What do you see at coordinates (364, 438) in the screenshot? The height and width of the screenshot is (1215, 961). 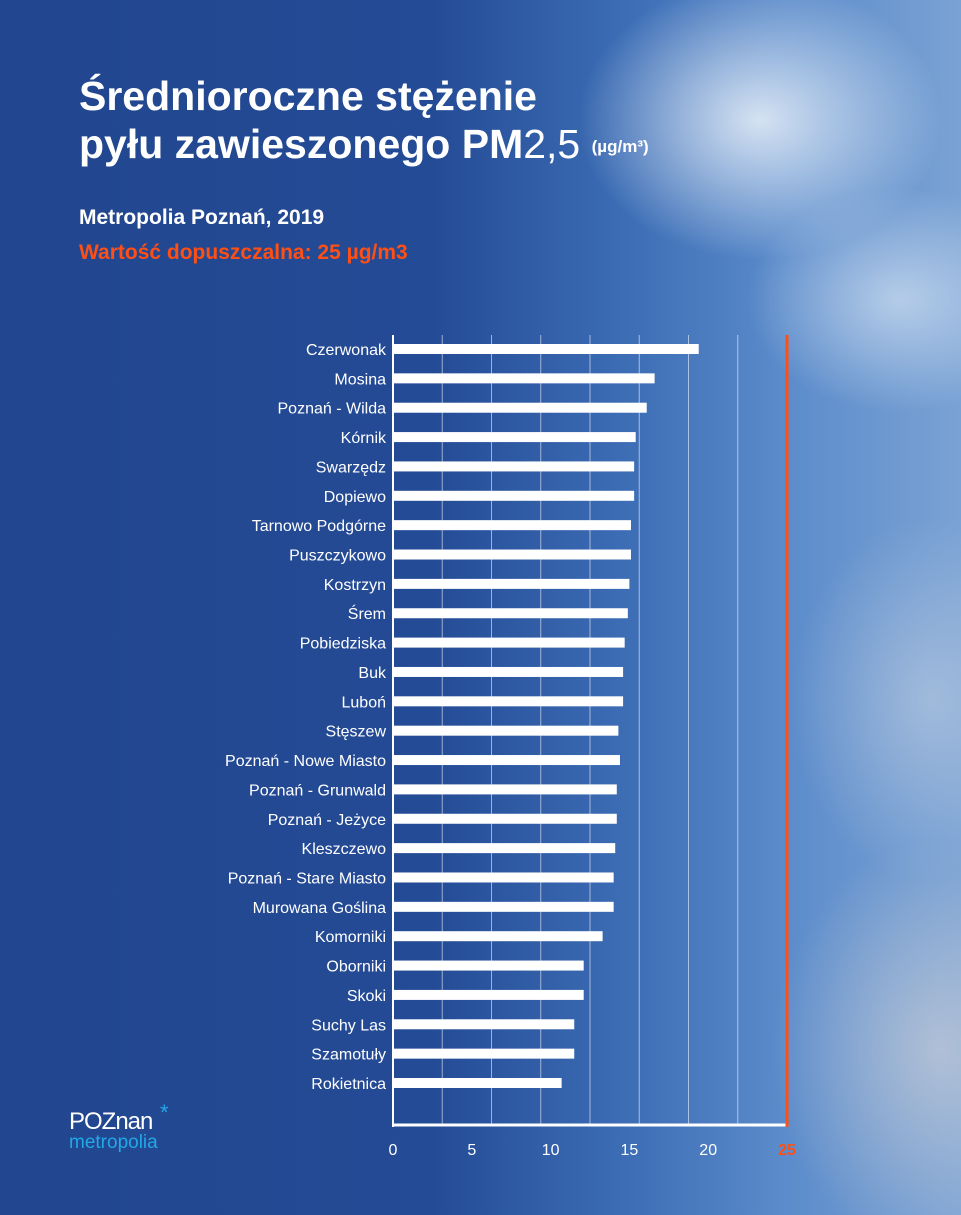 I see `category-label: Kórnik` at bounding box center [364, 438].